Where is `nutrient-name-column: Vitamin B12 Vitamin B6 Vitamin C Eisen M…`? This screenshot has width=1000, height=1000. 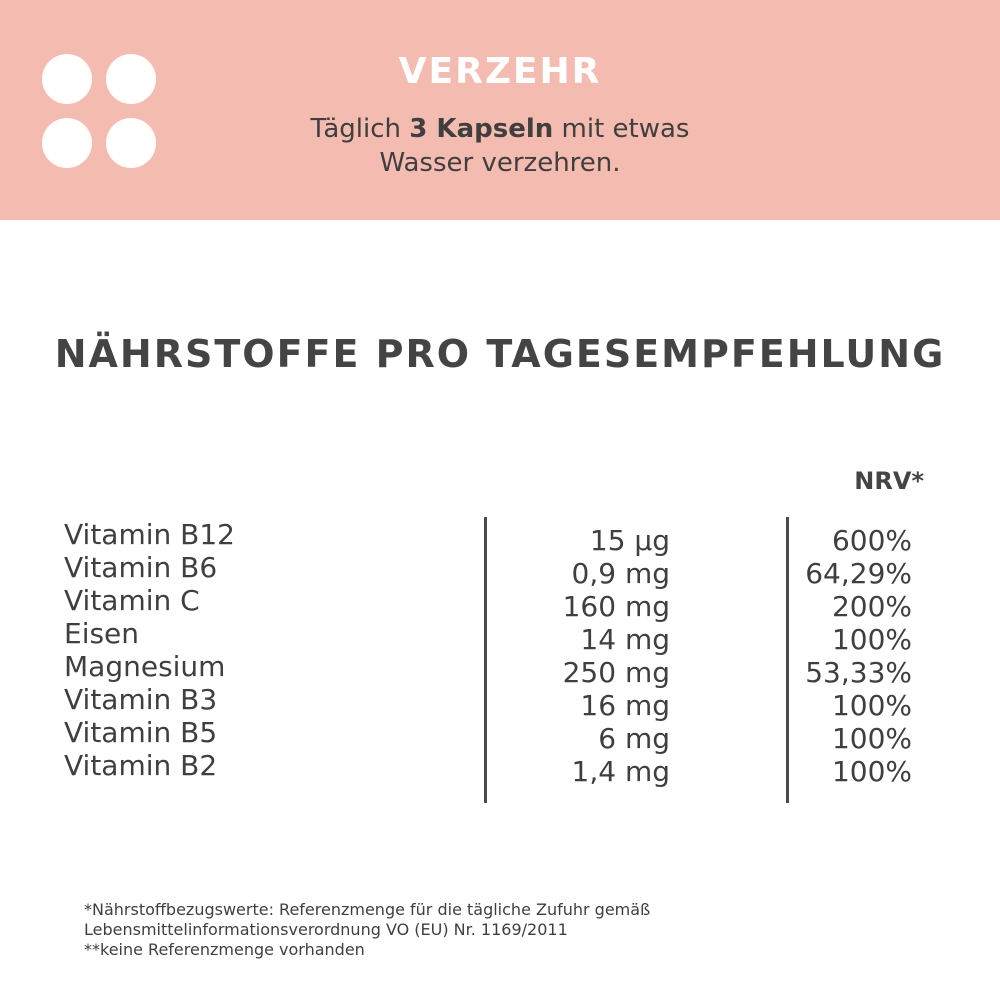 nutrient-name-column: Vitamin B12 Vitamin B6 Vitamin C Eisen M… is located at coordinates (264, 650).